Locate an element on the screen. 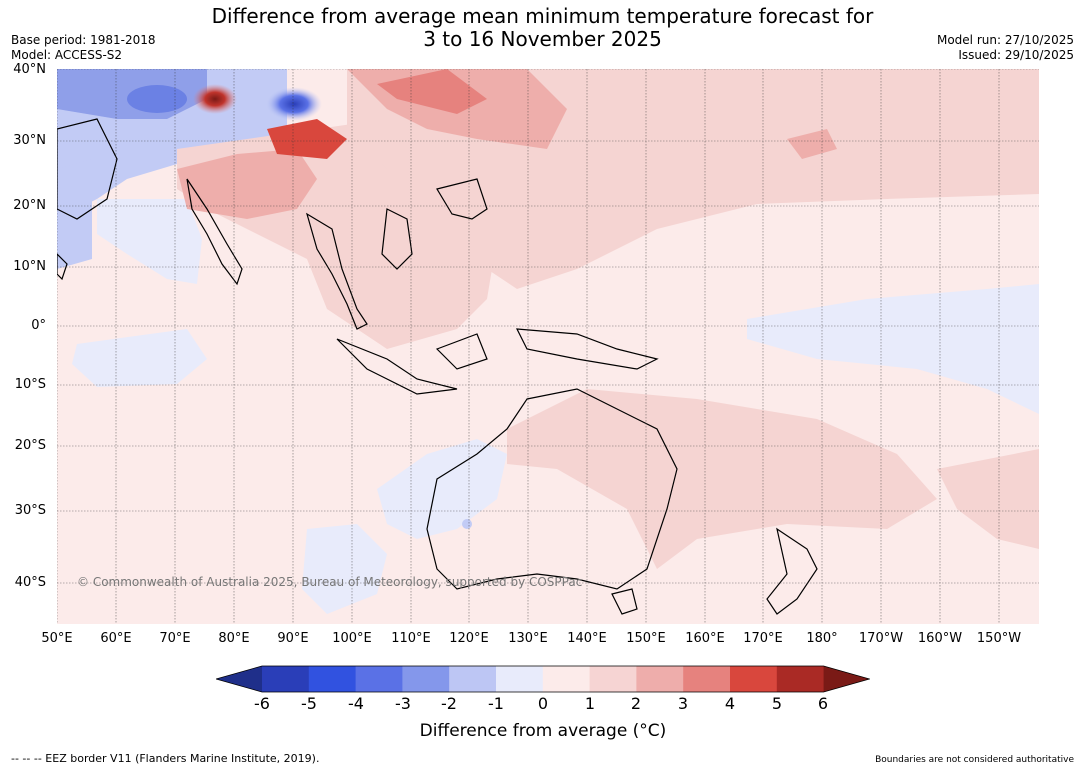 Image resolution: width=1085 pixels, height=770 pixels. base-period-label: Base period: 1981-2018 is located at coordinates (83, 40).